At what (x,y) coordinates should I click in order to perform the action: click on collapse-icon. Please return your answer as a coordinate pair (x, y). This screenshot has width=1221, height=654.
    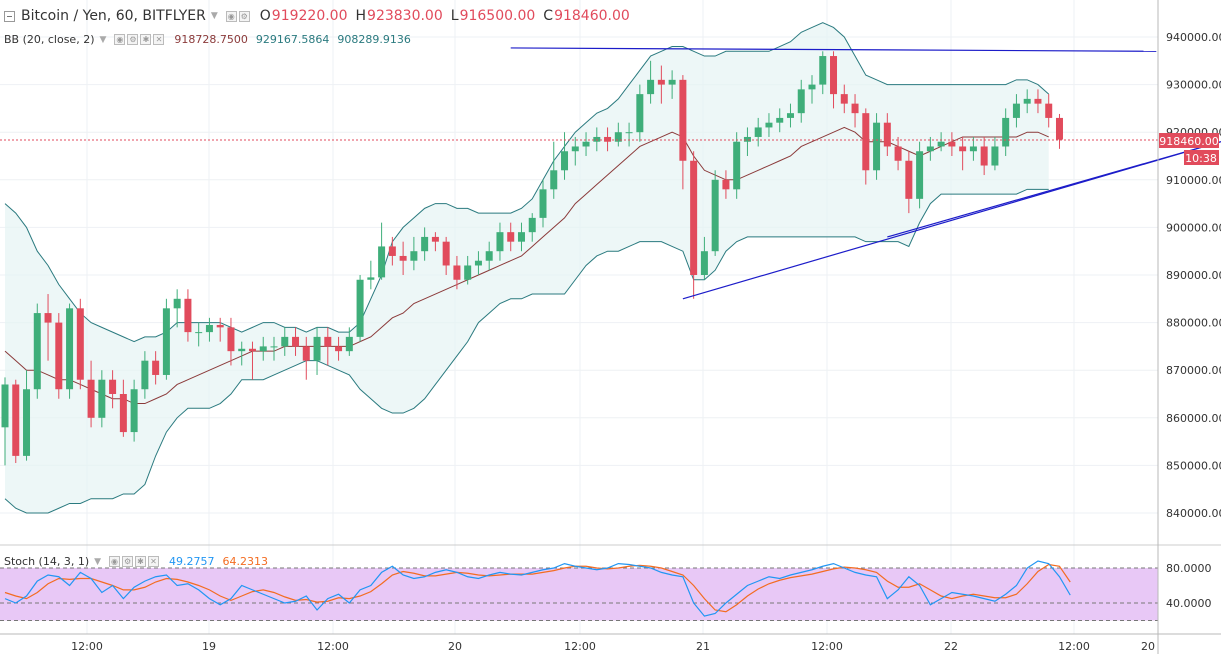
    Looking at the image, I should click on (9, 16).